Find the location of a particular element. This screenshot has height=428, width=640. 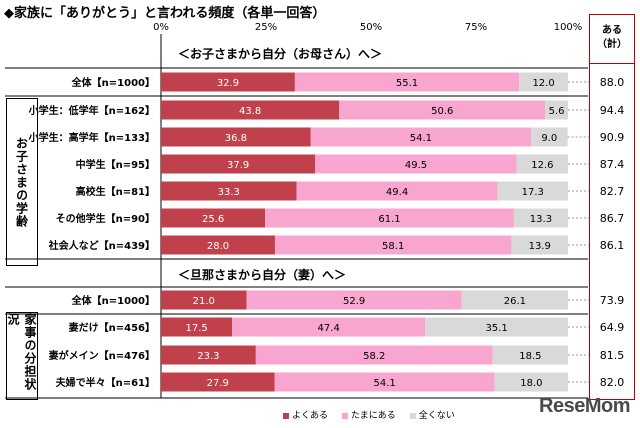

tick-label: 75% is located at coordinates (476, 27).